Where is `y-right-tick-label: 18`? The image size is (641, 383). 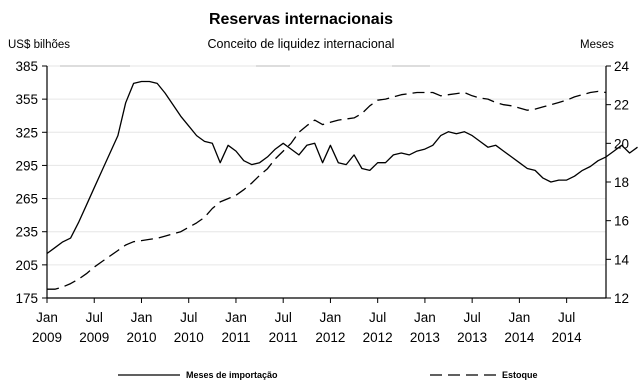
y-right-tick-label: 18 is located at coordinates (621, 182).